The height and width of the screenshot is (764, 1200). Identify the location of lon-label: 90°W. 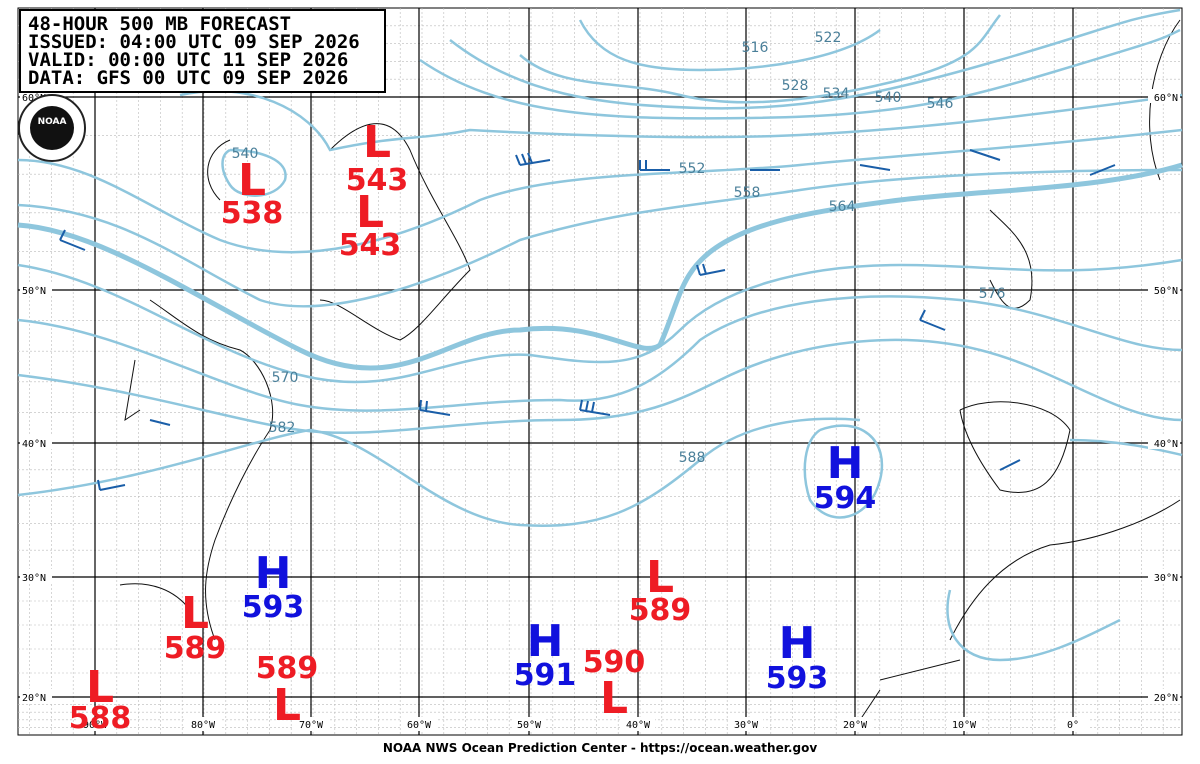
(95, 725).